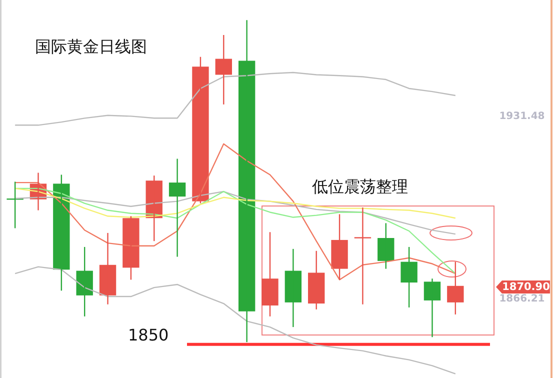  Describe the element at coordinates (526, 287) in the screenshot. I see `text: 1870.90` at that location.